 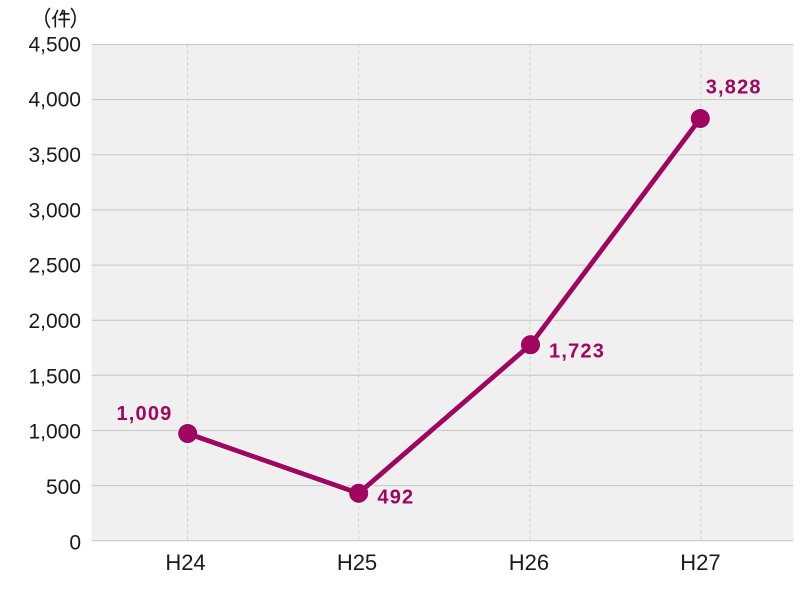 What do you see at coordinates (395, 498) in the screenshot?
I see `svg-text: 492` at bounding box center [395, 498].